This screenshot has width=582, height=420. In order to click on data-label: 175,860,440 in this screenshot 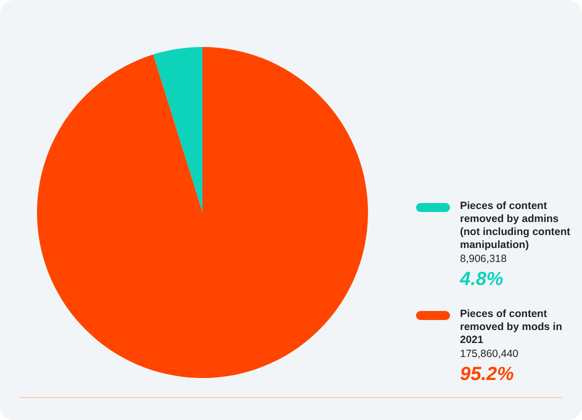, I will do `click(490, 354)`.